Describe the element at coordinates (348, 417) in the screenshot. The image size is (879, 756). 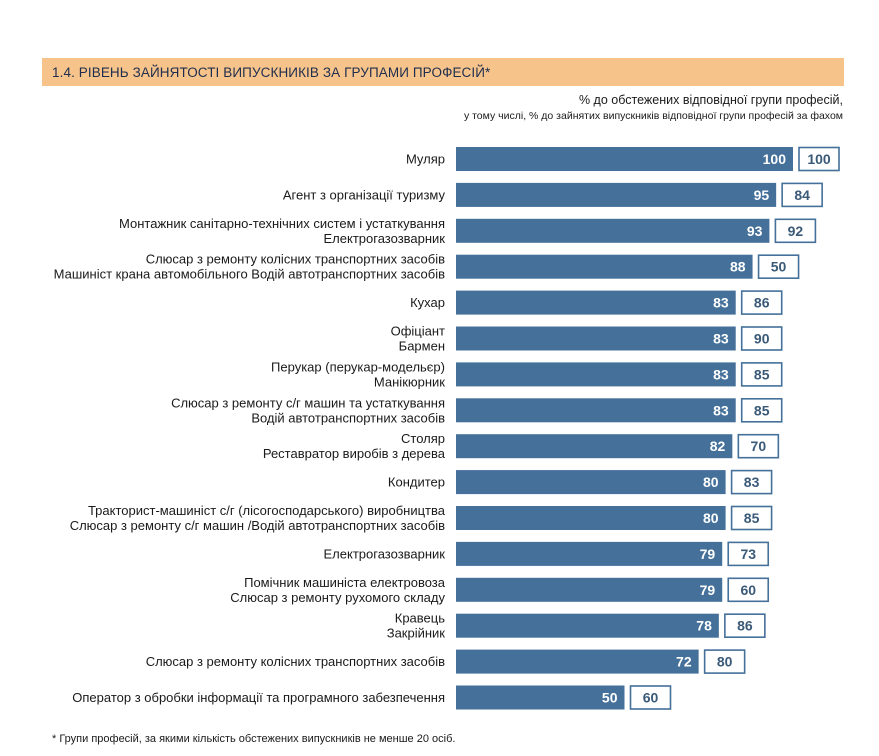
I see `category-label: Водій автотранспортних засобів` at that location.